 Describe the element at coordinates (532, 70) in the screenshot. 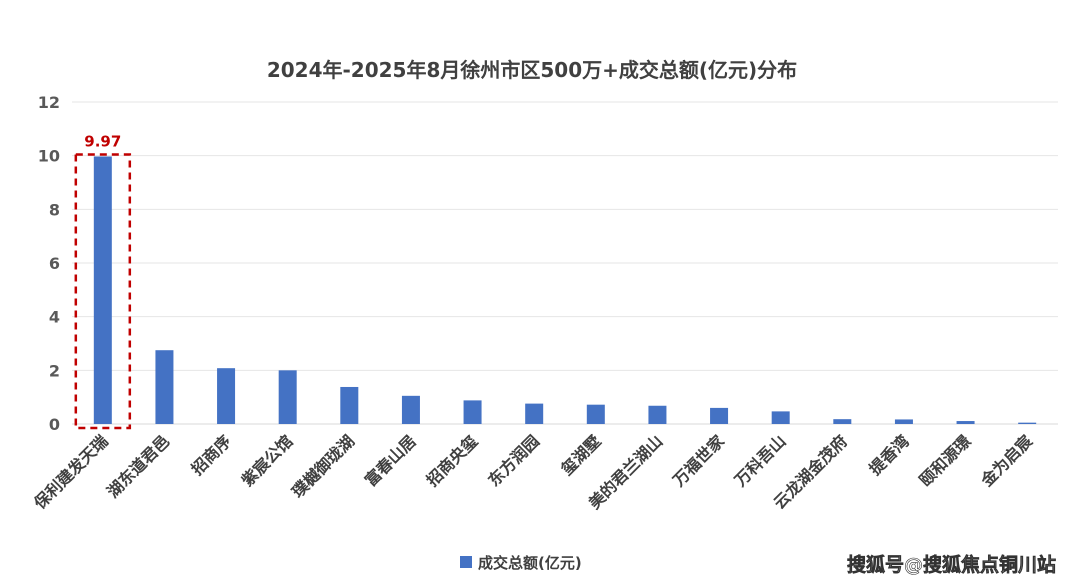

I see `chart-title: 2024年-2025年8月徐州市区500万+成交总额(亿元)分布` at that location.